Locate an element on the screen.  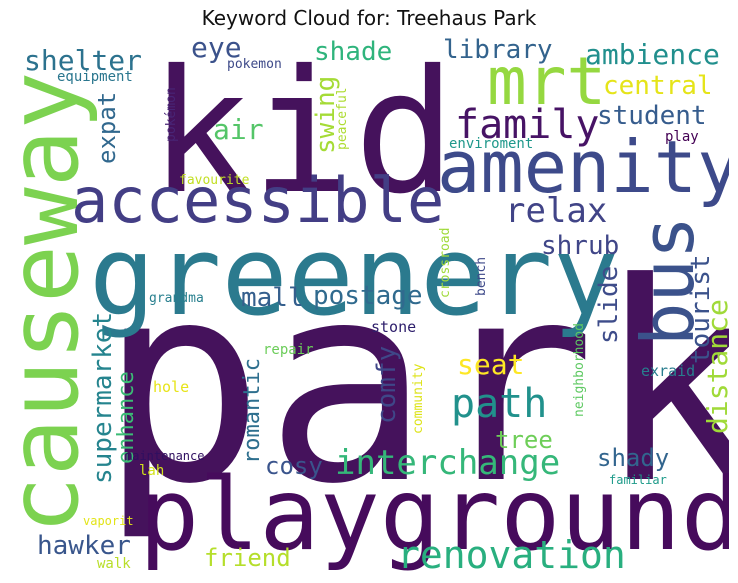
word-28: postage is located at coordinates (368, 296).